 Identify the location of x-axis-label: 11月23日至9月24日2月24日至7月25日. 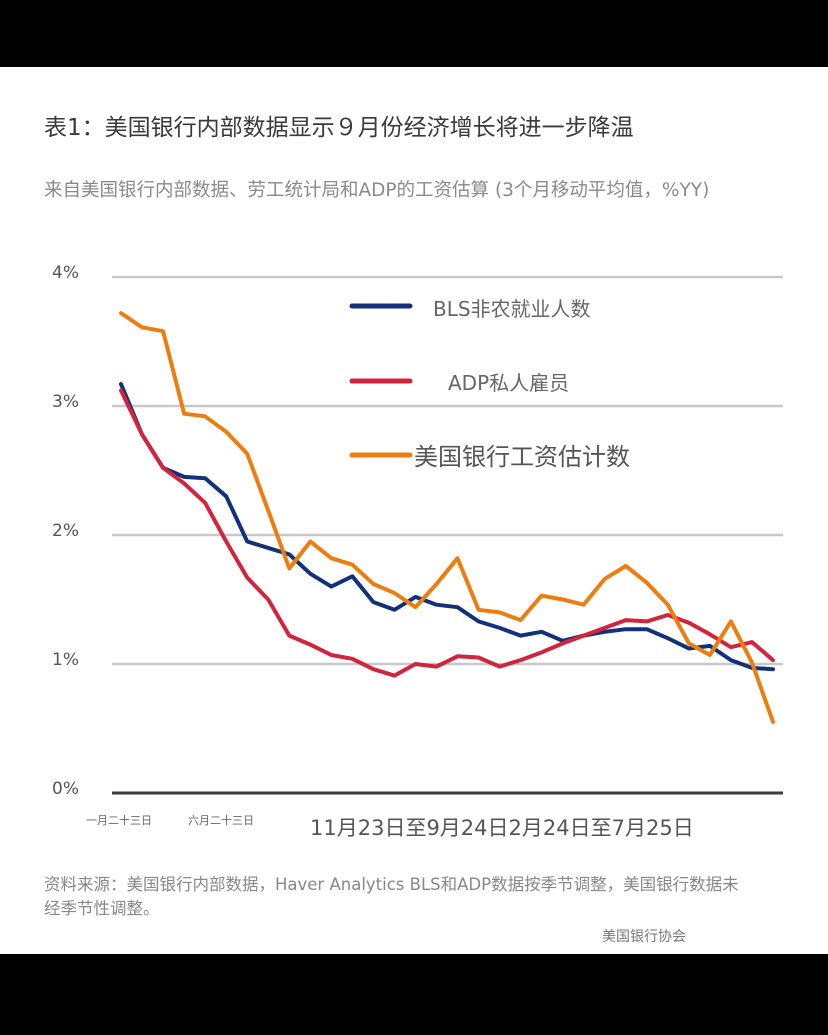
(502, 828).